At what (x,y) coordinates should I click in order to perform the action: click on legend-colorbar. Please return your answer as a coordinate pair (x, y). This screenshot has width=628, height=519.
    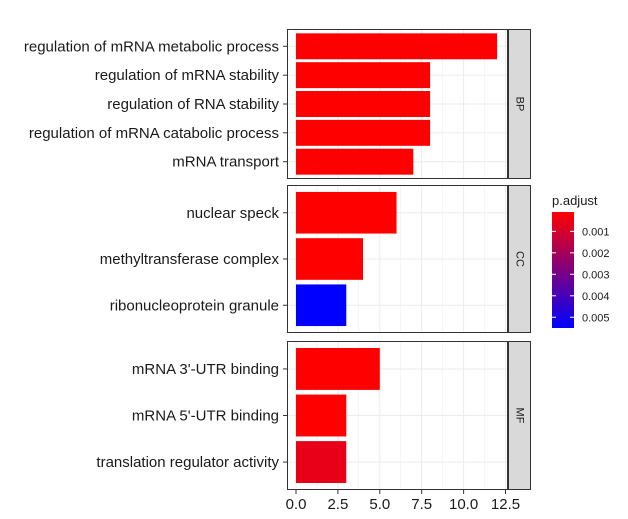
    Looking at the image, I should click on (563, 270).